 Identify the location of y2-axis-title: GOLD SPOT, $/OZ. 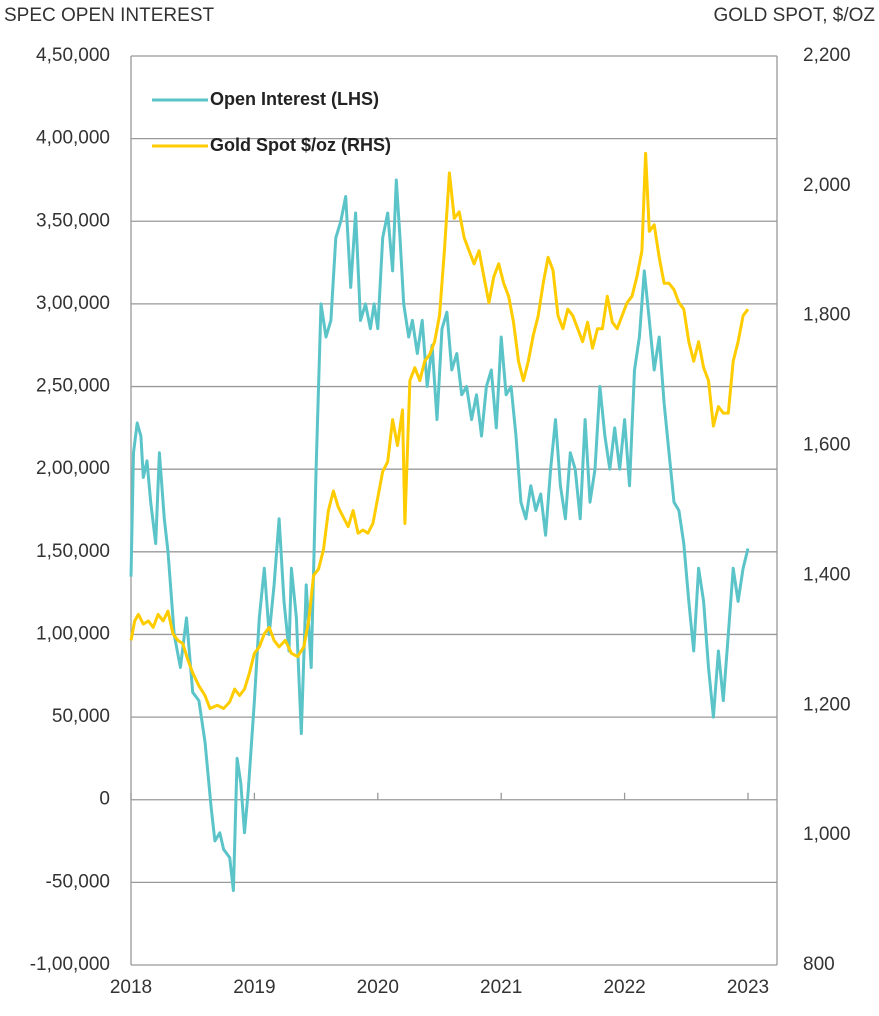
(794, 15).